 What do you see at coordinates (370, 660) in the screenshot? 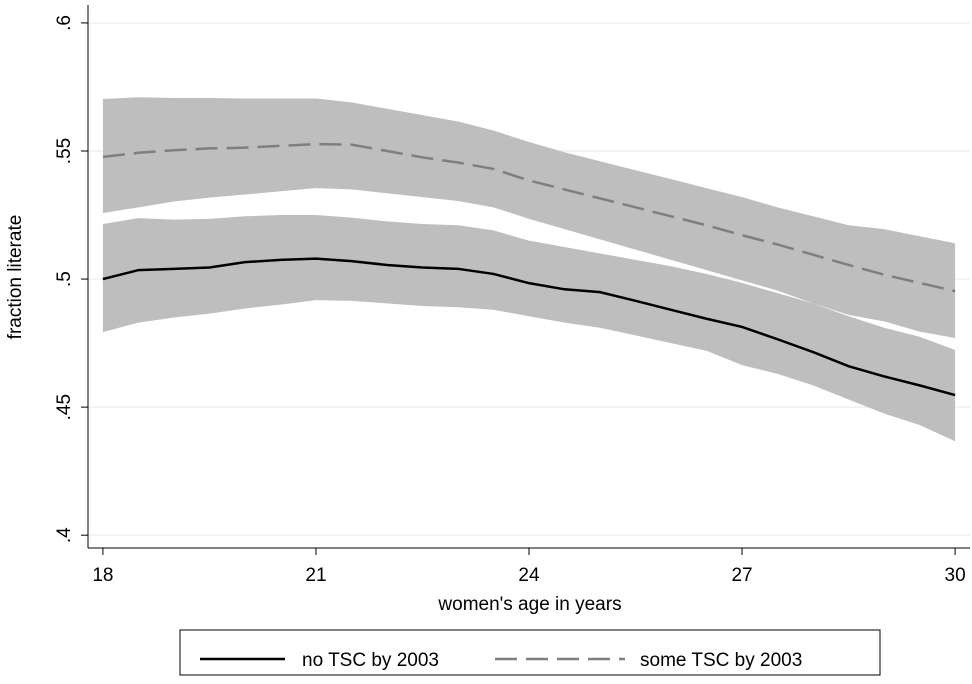
I see `legend-label: no TSC by 2003` at bounding box center [370, 660].